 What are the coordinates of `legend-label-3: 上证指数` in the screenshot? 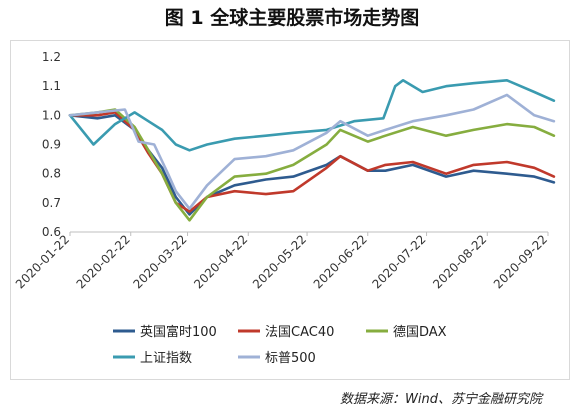 It's located at (166, 358).